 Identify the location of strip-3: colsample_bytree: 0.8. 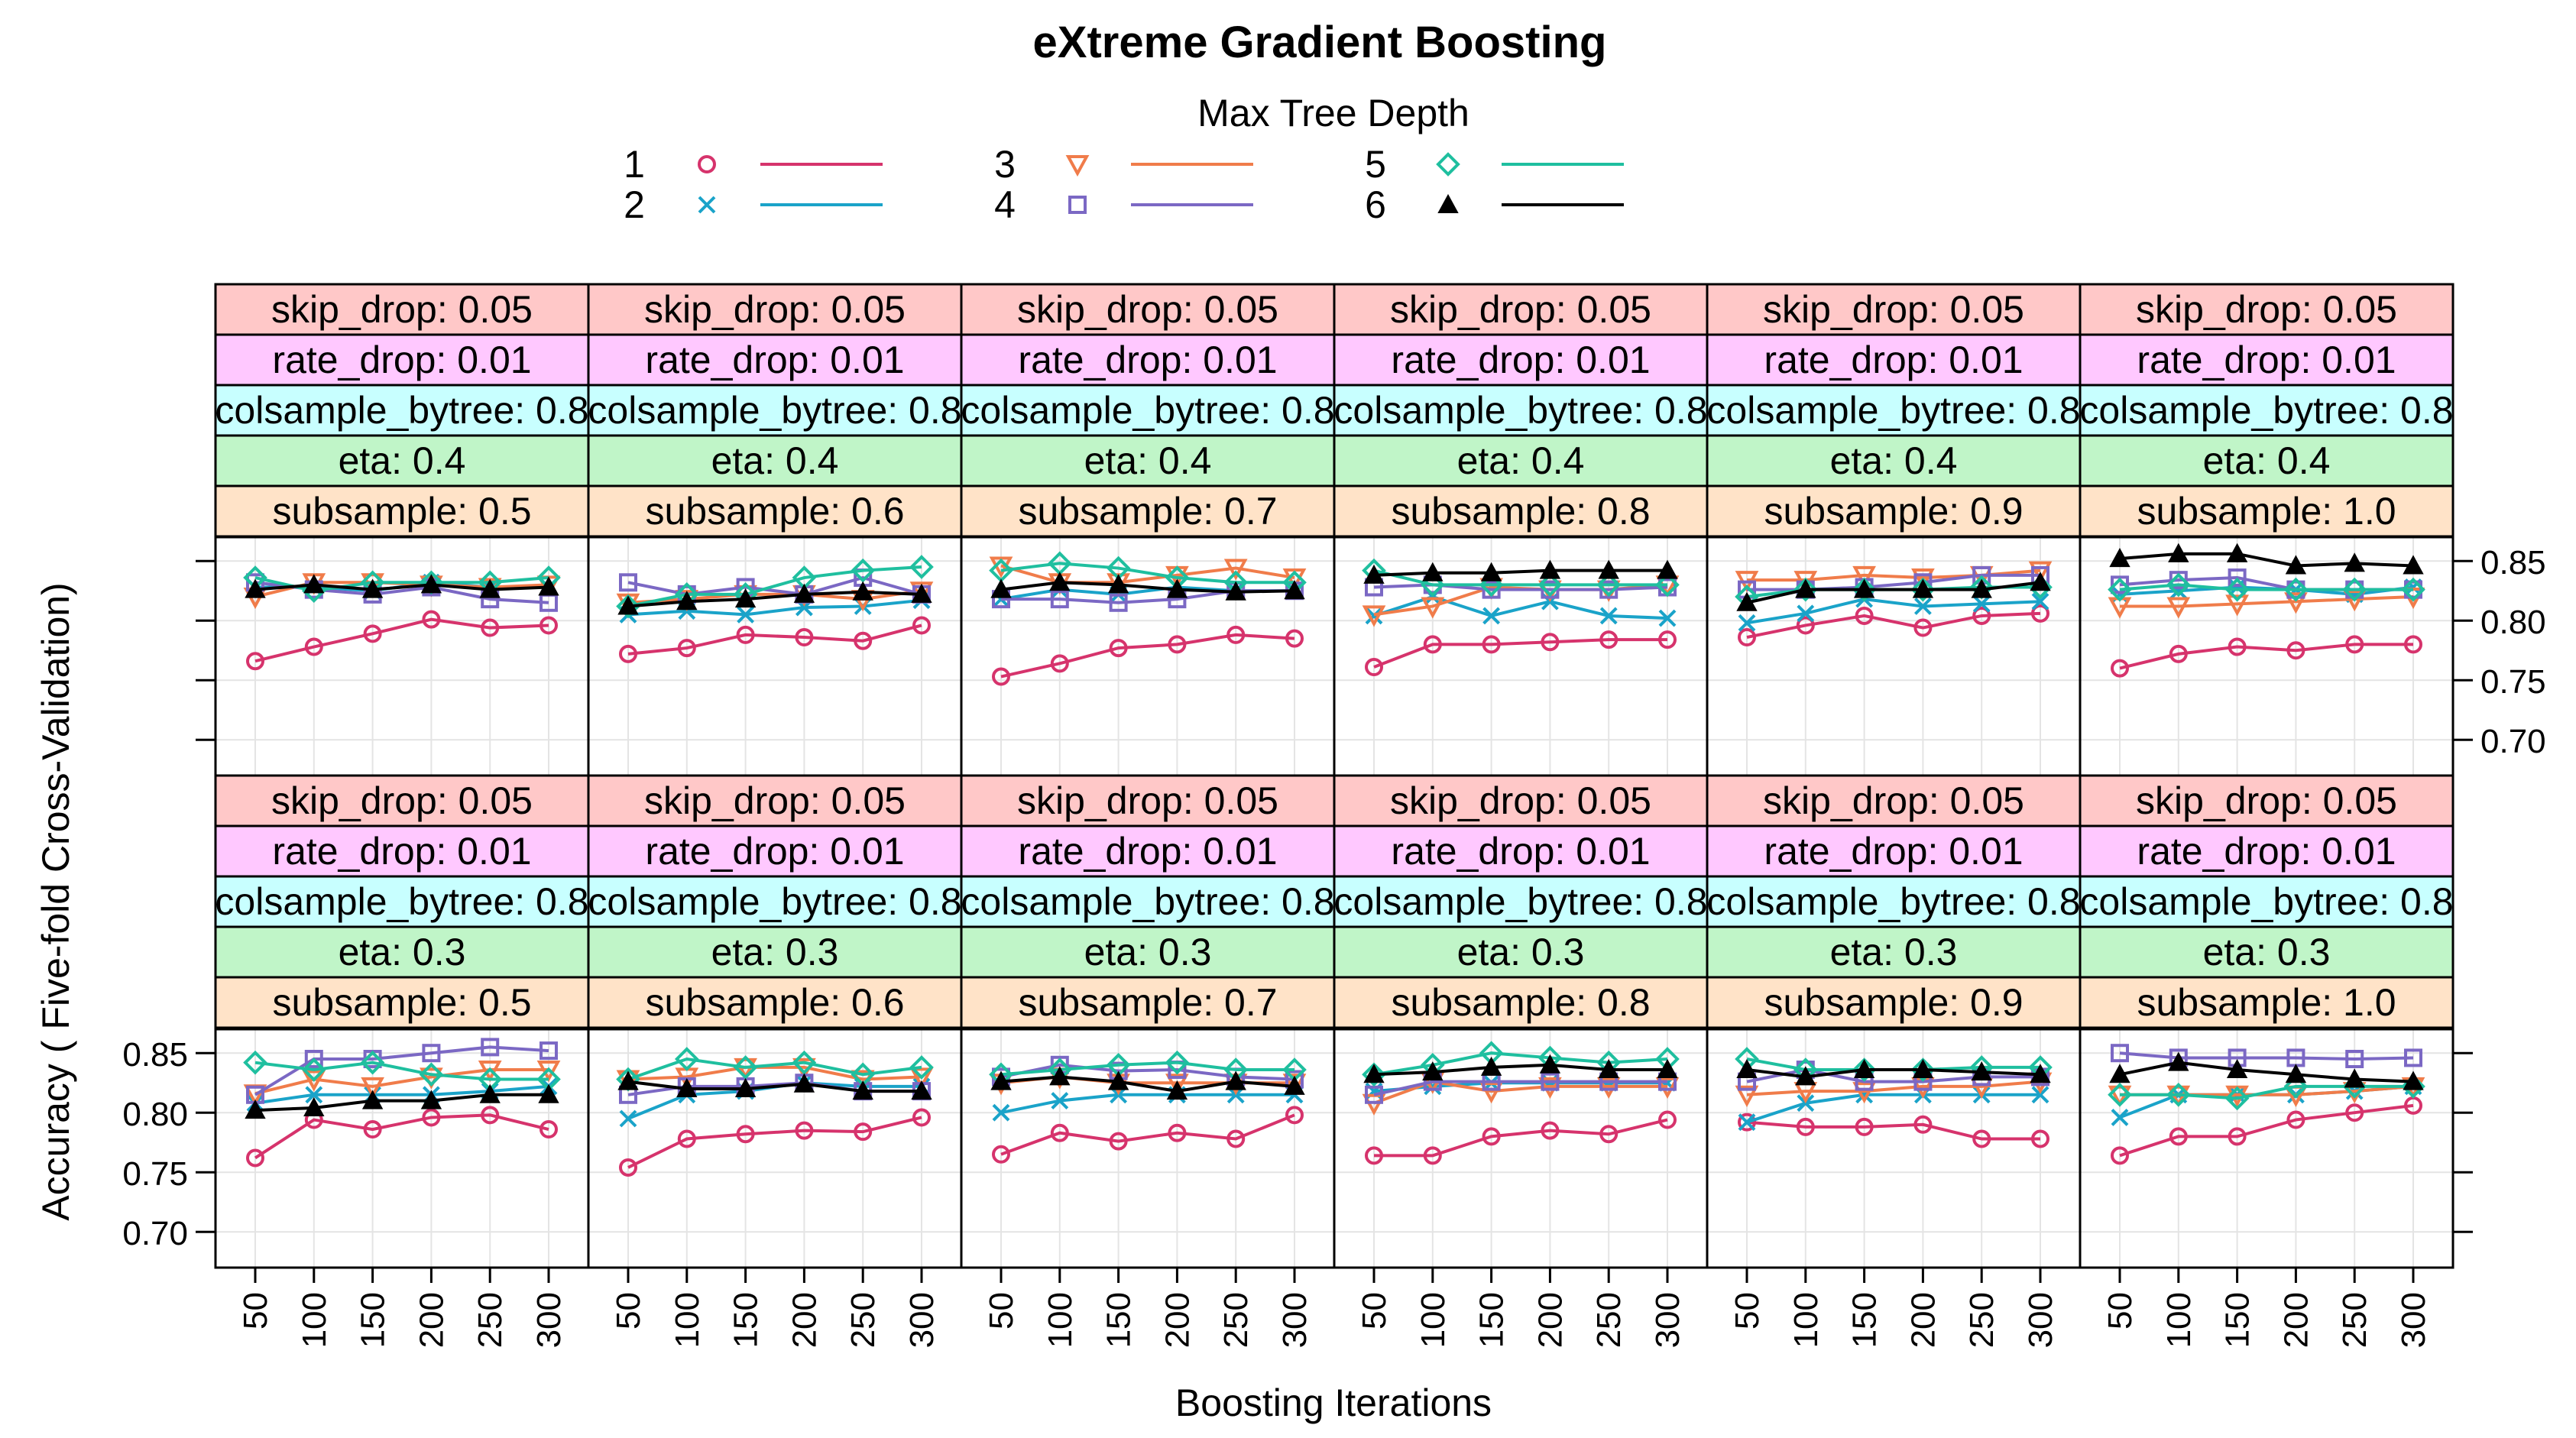
(775, 901).